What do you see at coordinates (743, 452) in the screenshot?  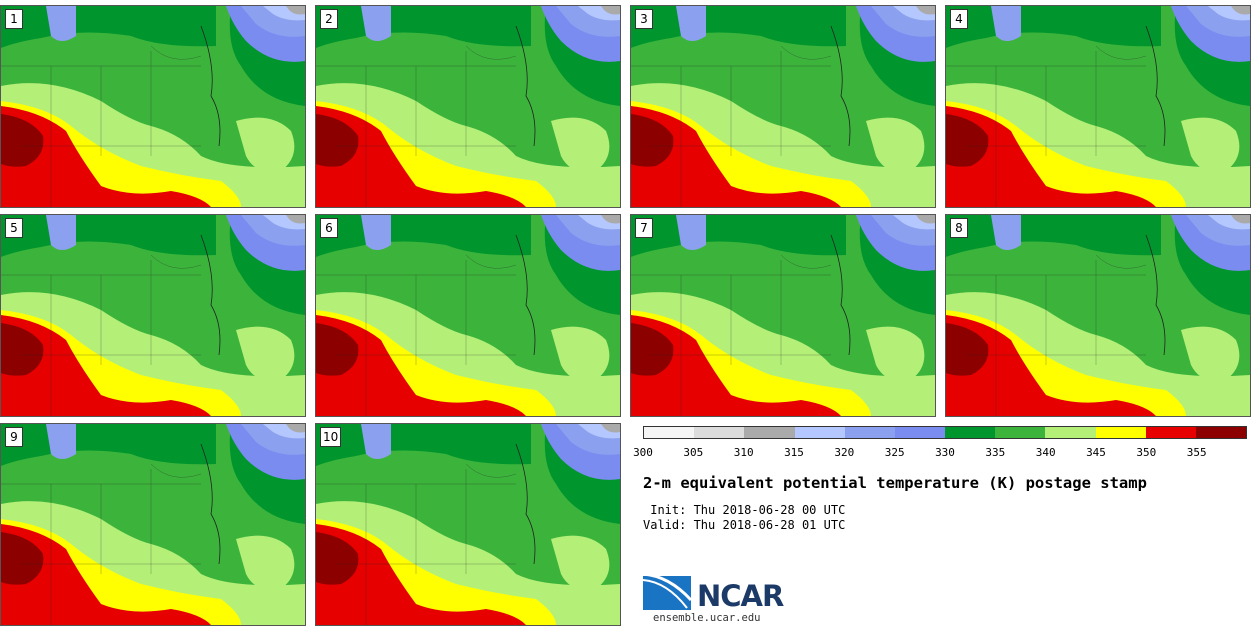 I see `colorbar-tick-label: 310` at bounding box center [743, 452].